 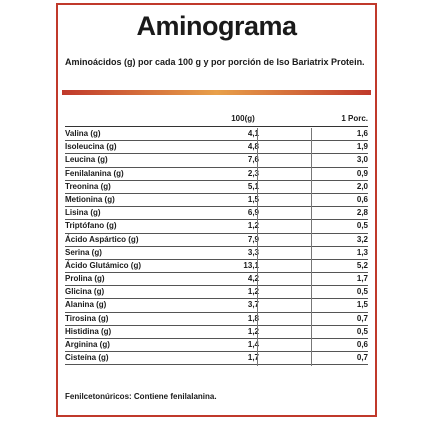 I want to click on table-row: Leucina (g) 7,6 3,0, so click(x=216, y=161).